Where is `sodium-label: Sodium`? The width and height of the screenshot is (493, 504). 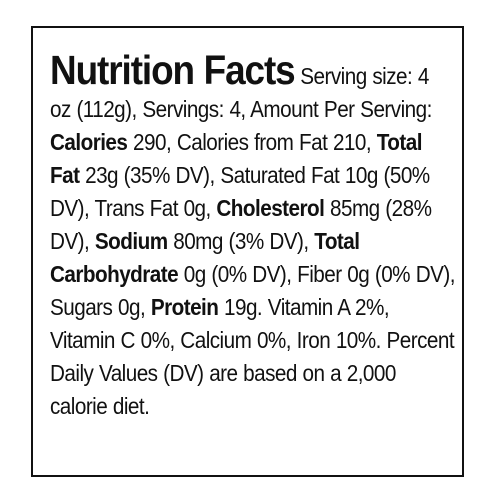
sodium-label: Sodium is located at coordinates (131, 241).